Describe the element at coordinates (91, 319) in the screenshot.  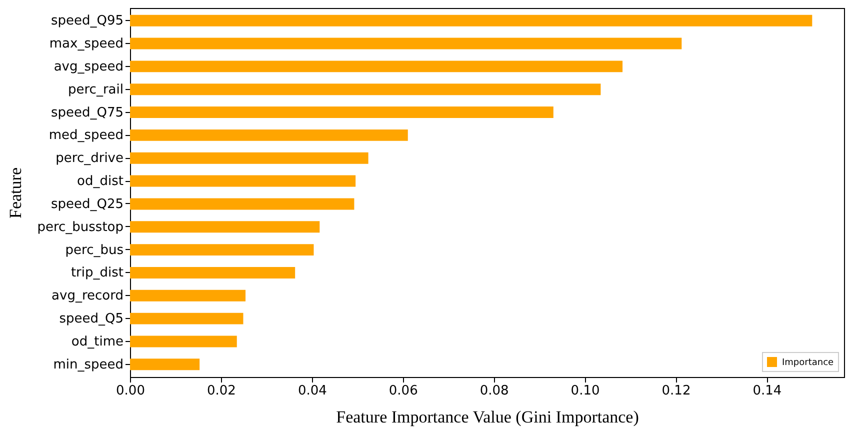
I see `y-tick-label: speed_Q5` at that location.